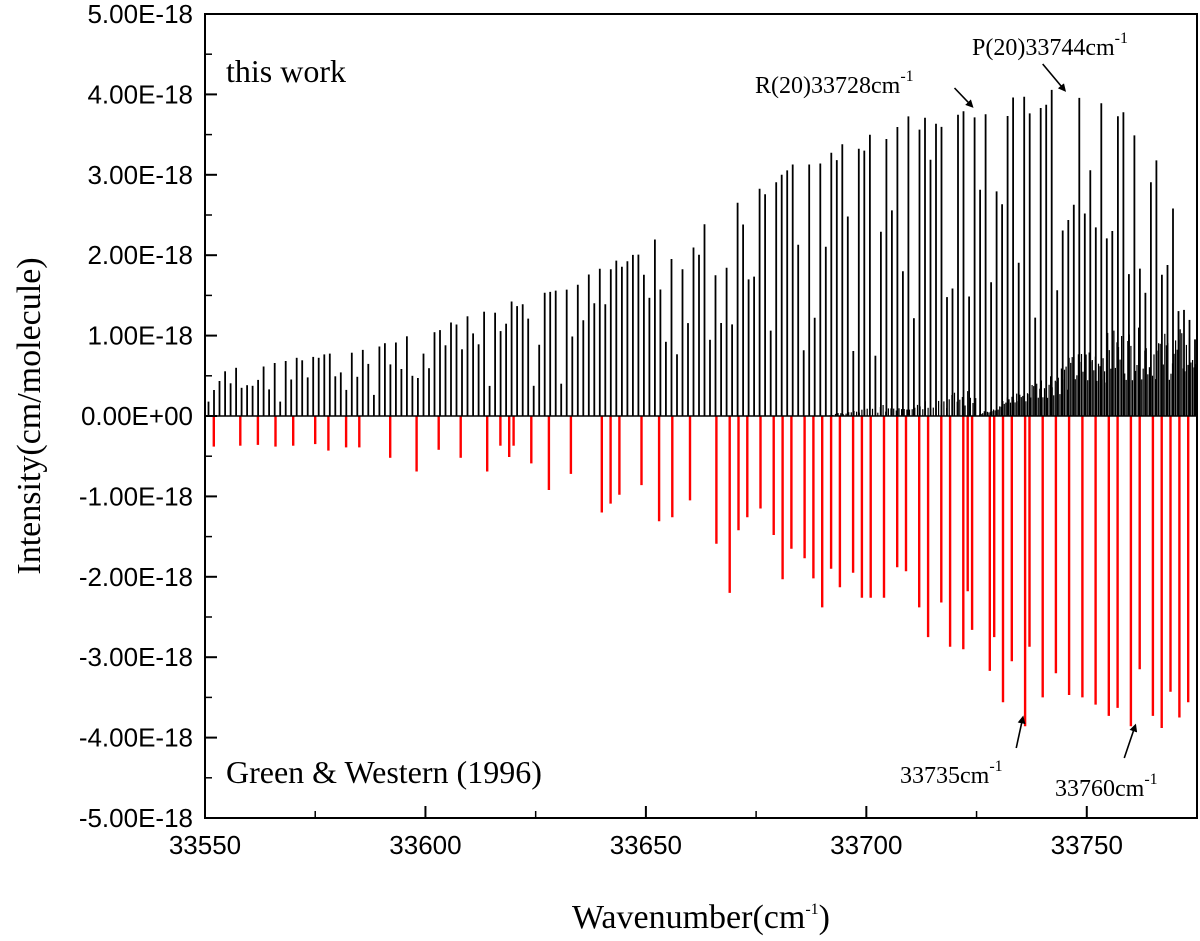  What do you see at coordinates (205, 845) in the screenshot?
I see `x-tick-label: 33550` at bounding box center [205, 845].